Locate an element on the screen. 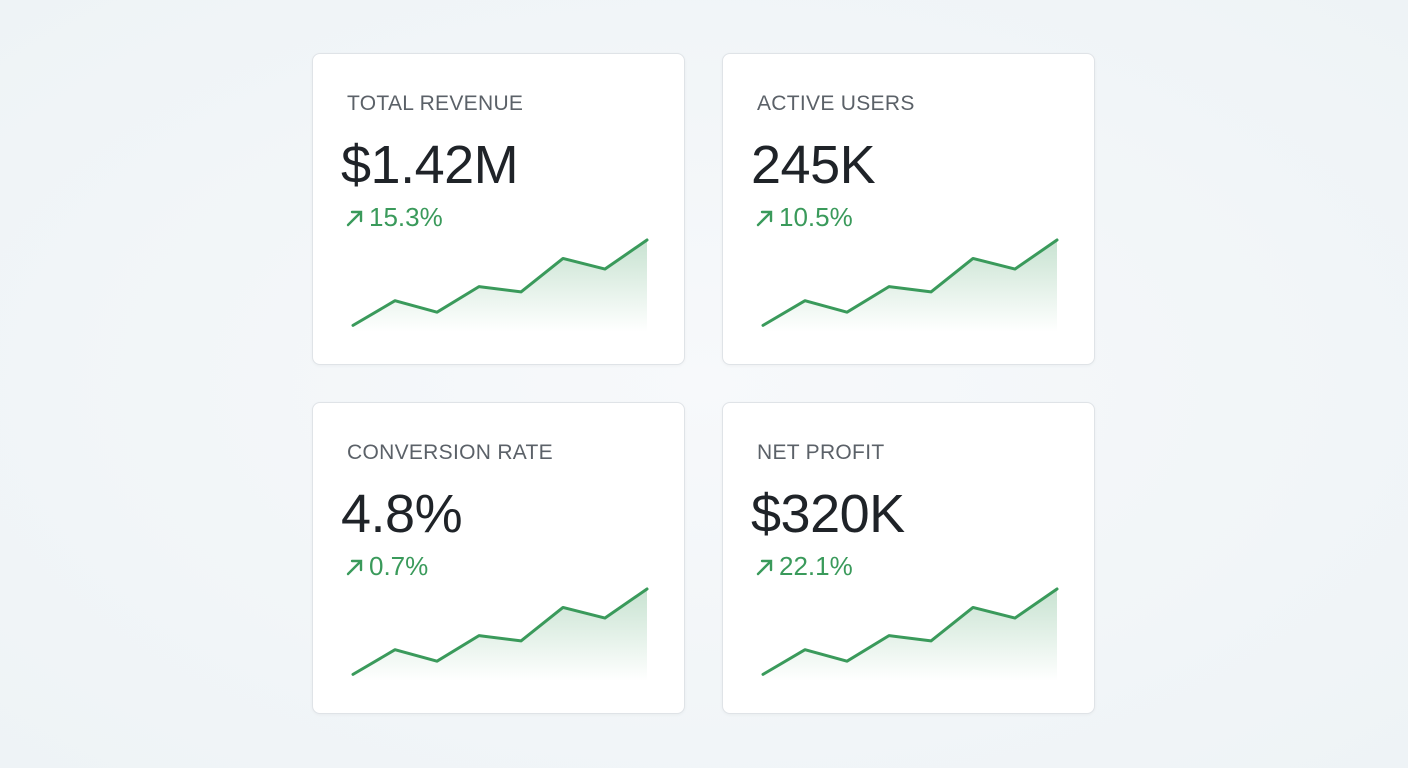  kpi-value: $320K is located at coordinates (828, 514).